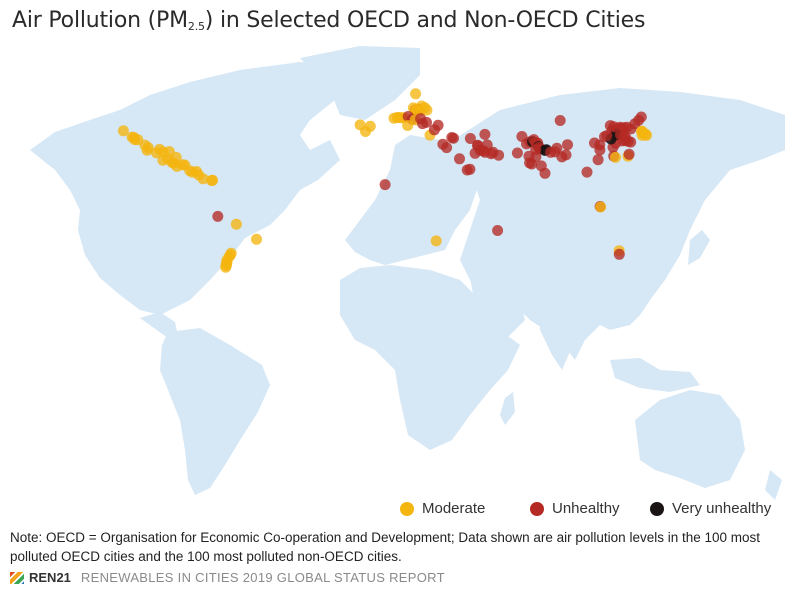 The height and width of the screenshot is (596, 800). Describe the element at coordinates (586, 508) in the screenshot. I see `legend-unhealthy-label: Unhealthy` at that location.